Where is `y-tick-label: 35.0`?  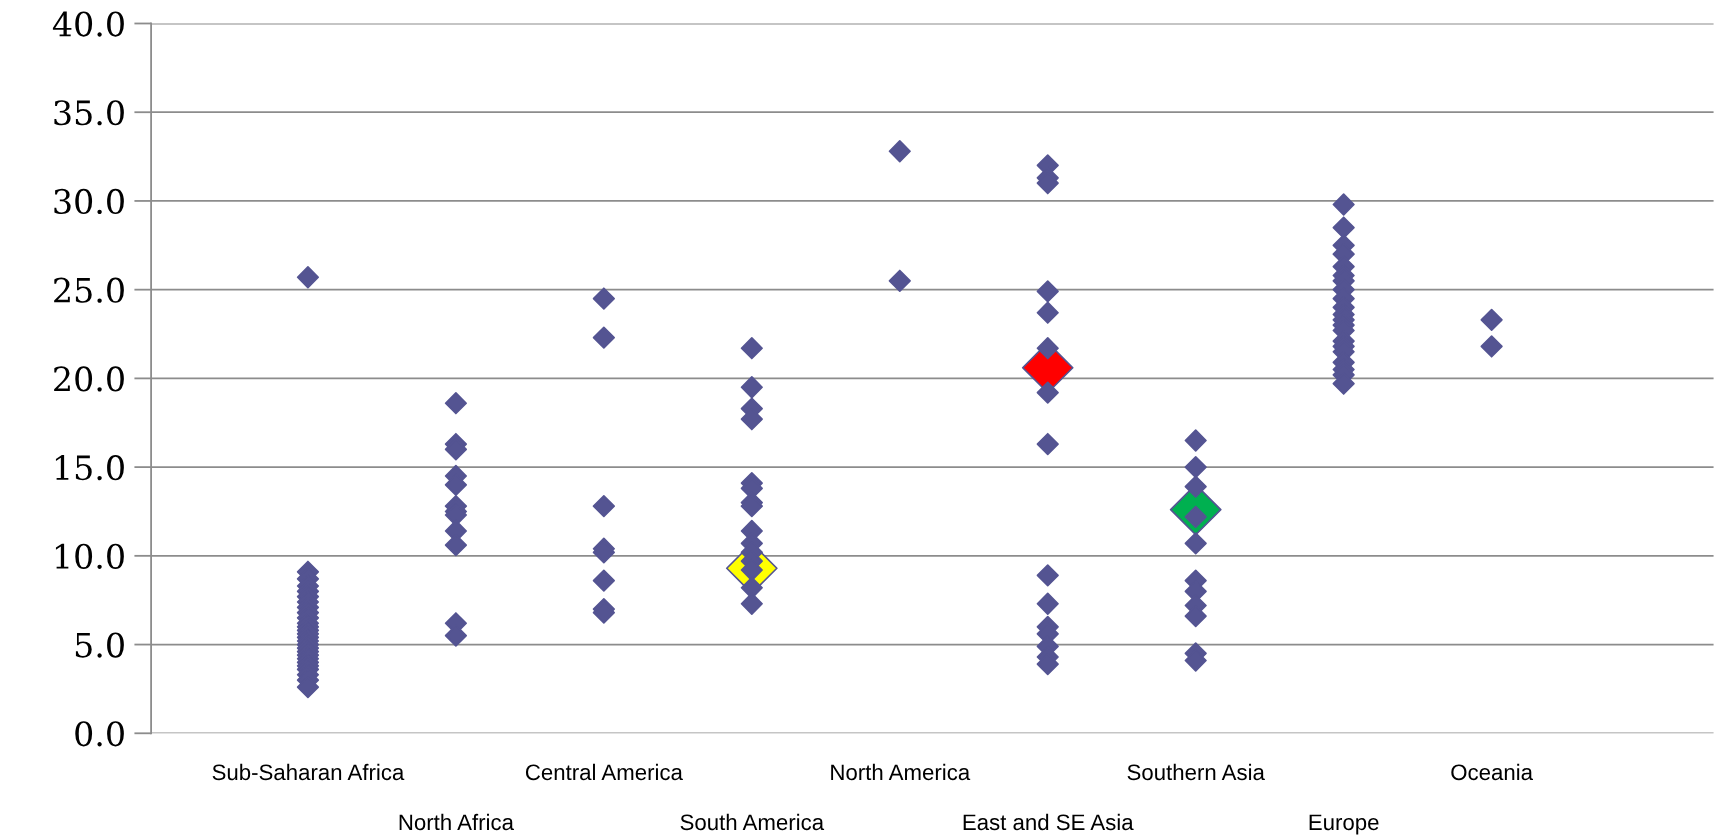
y-tick-label: 35.0 is located at coordinates (89, 113).